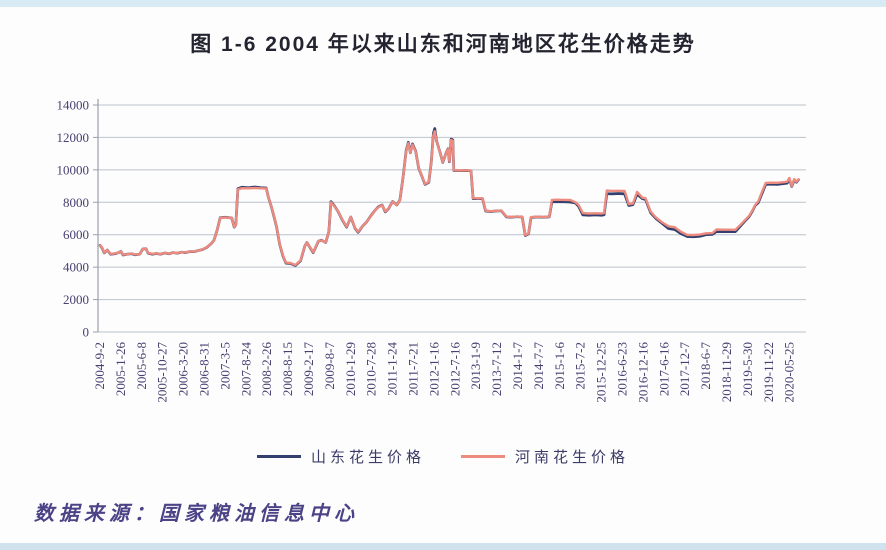  I want to click on x-tick-label: 2012-1-16, so click(433, 369).